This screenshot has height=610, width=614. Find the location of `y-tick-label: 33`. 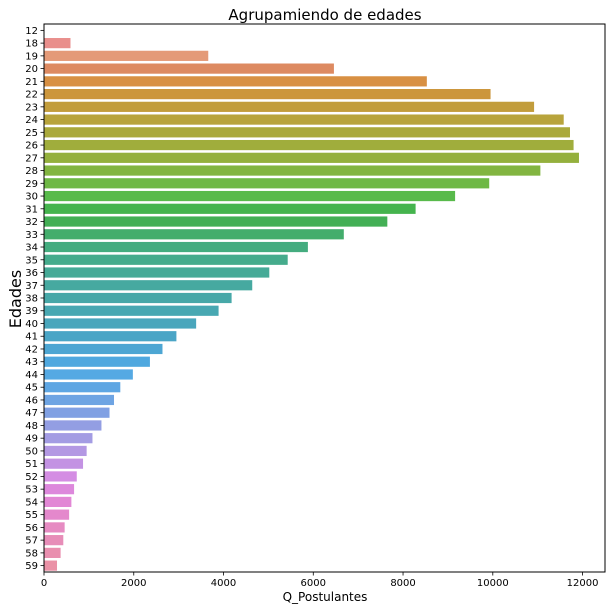

y-tick-label: 33 is located at coordinates (31, 235).